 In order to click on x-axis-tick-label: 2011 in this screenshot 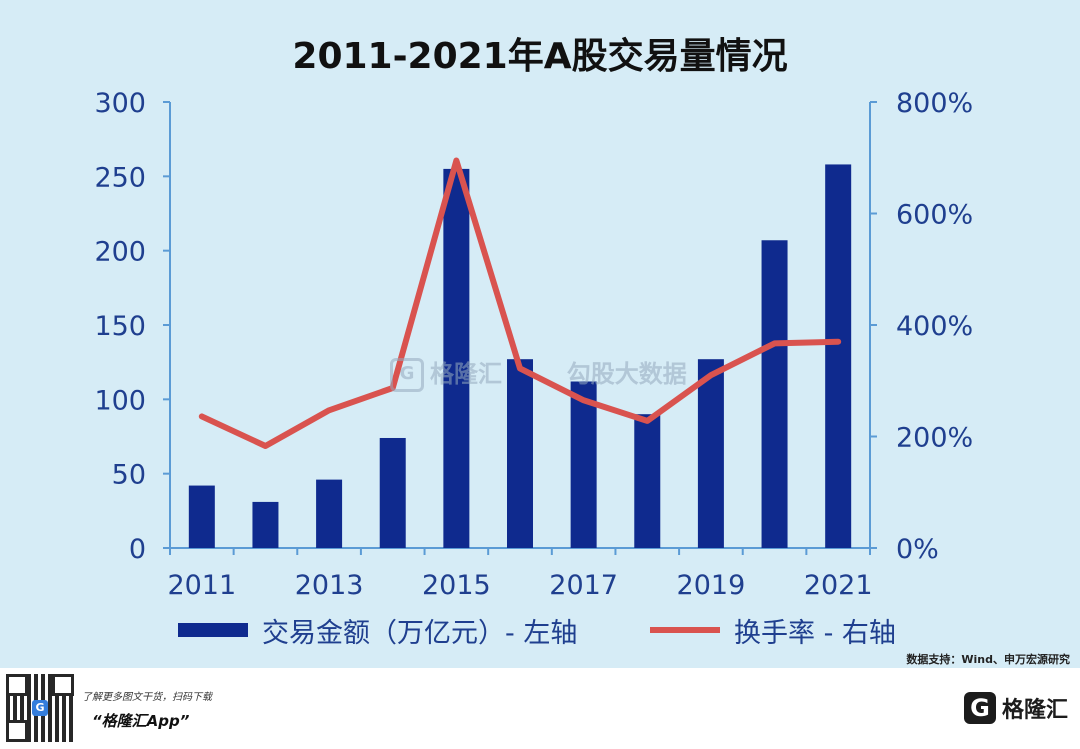, I will do `click(201, 585)`.